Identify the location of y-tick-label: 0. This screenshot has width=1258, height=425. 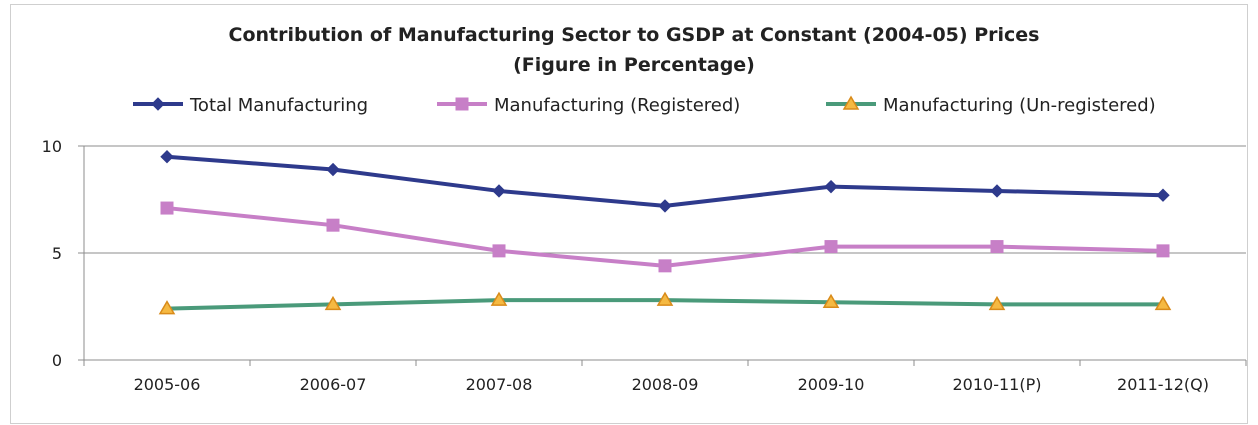
(57, 360).